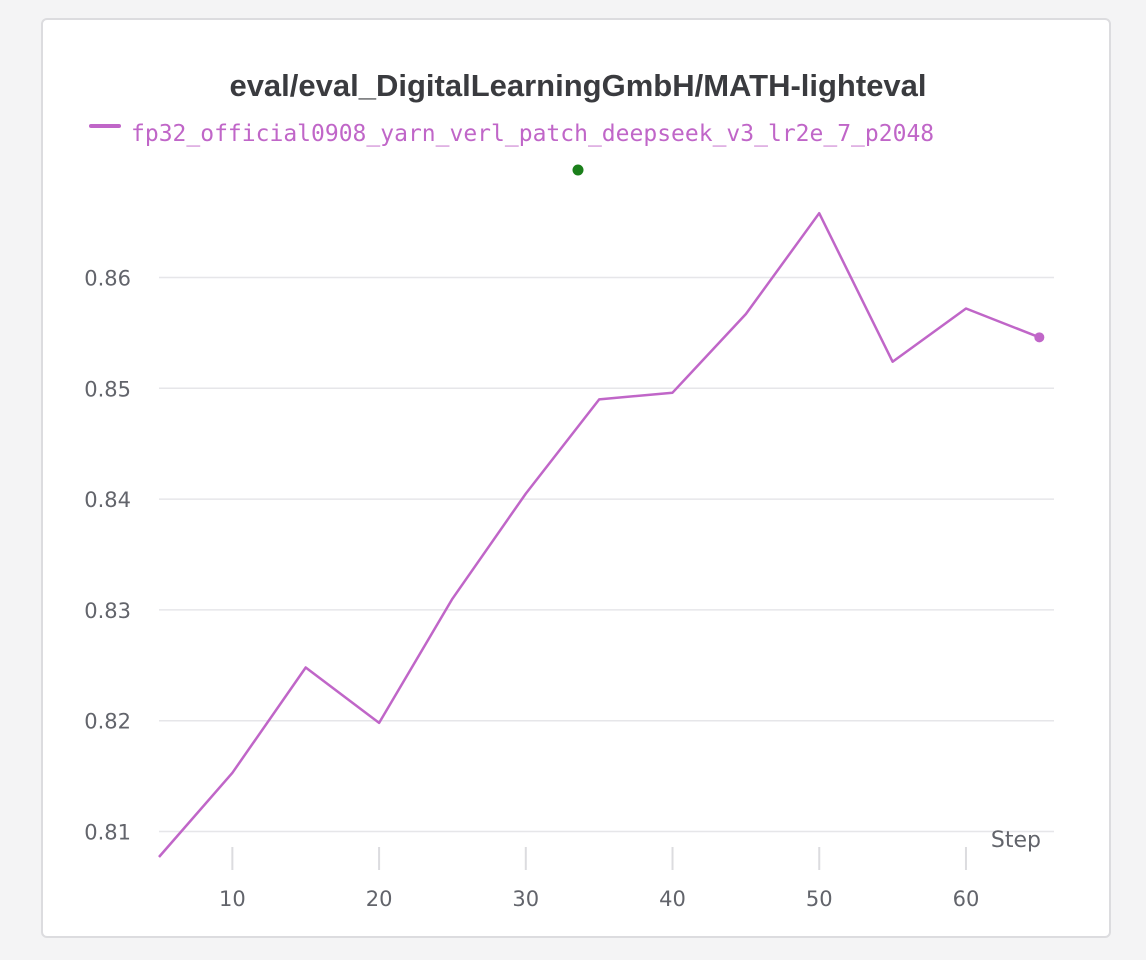 Image resolution: width=1146 pixels, height=960 pixels. I want to click on series-end-point, so click(1039, 337).